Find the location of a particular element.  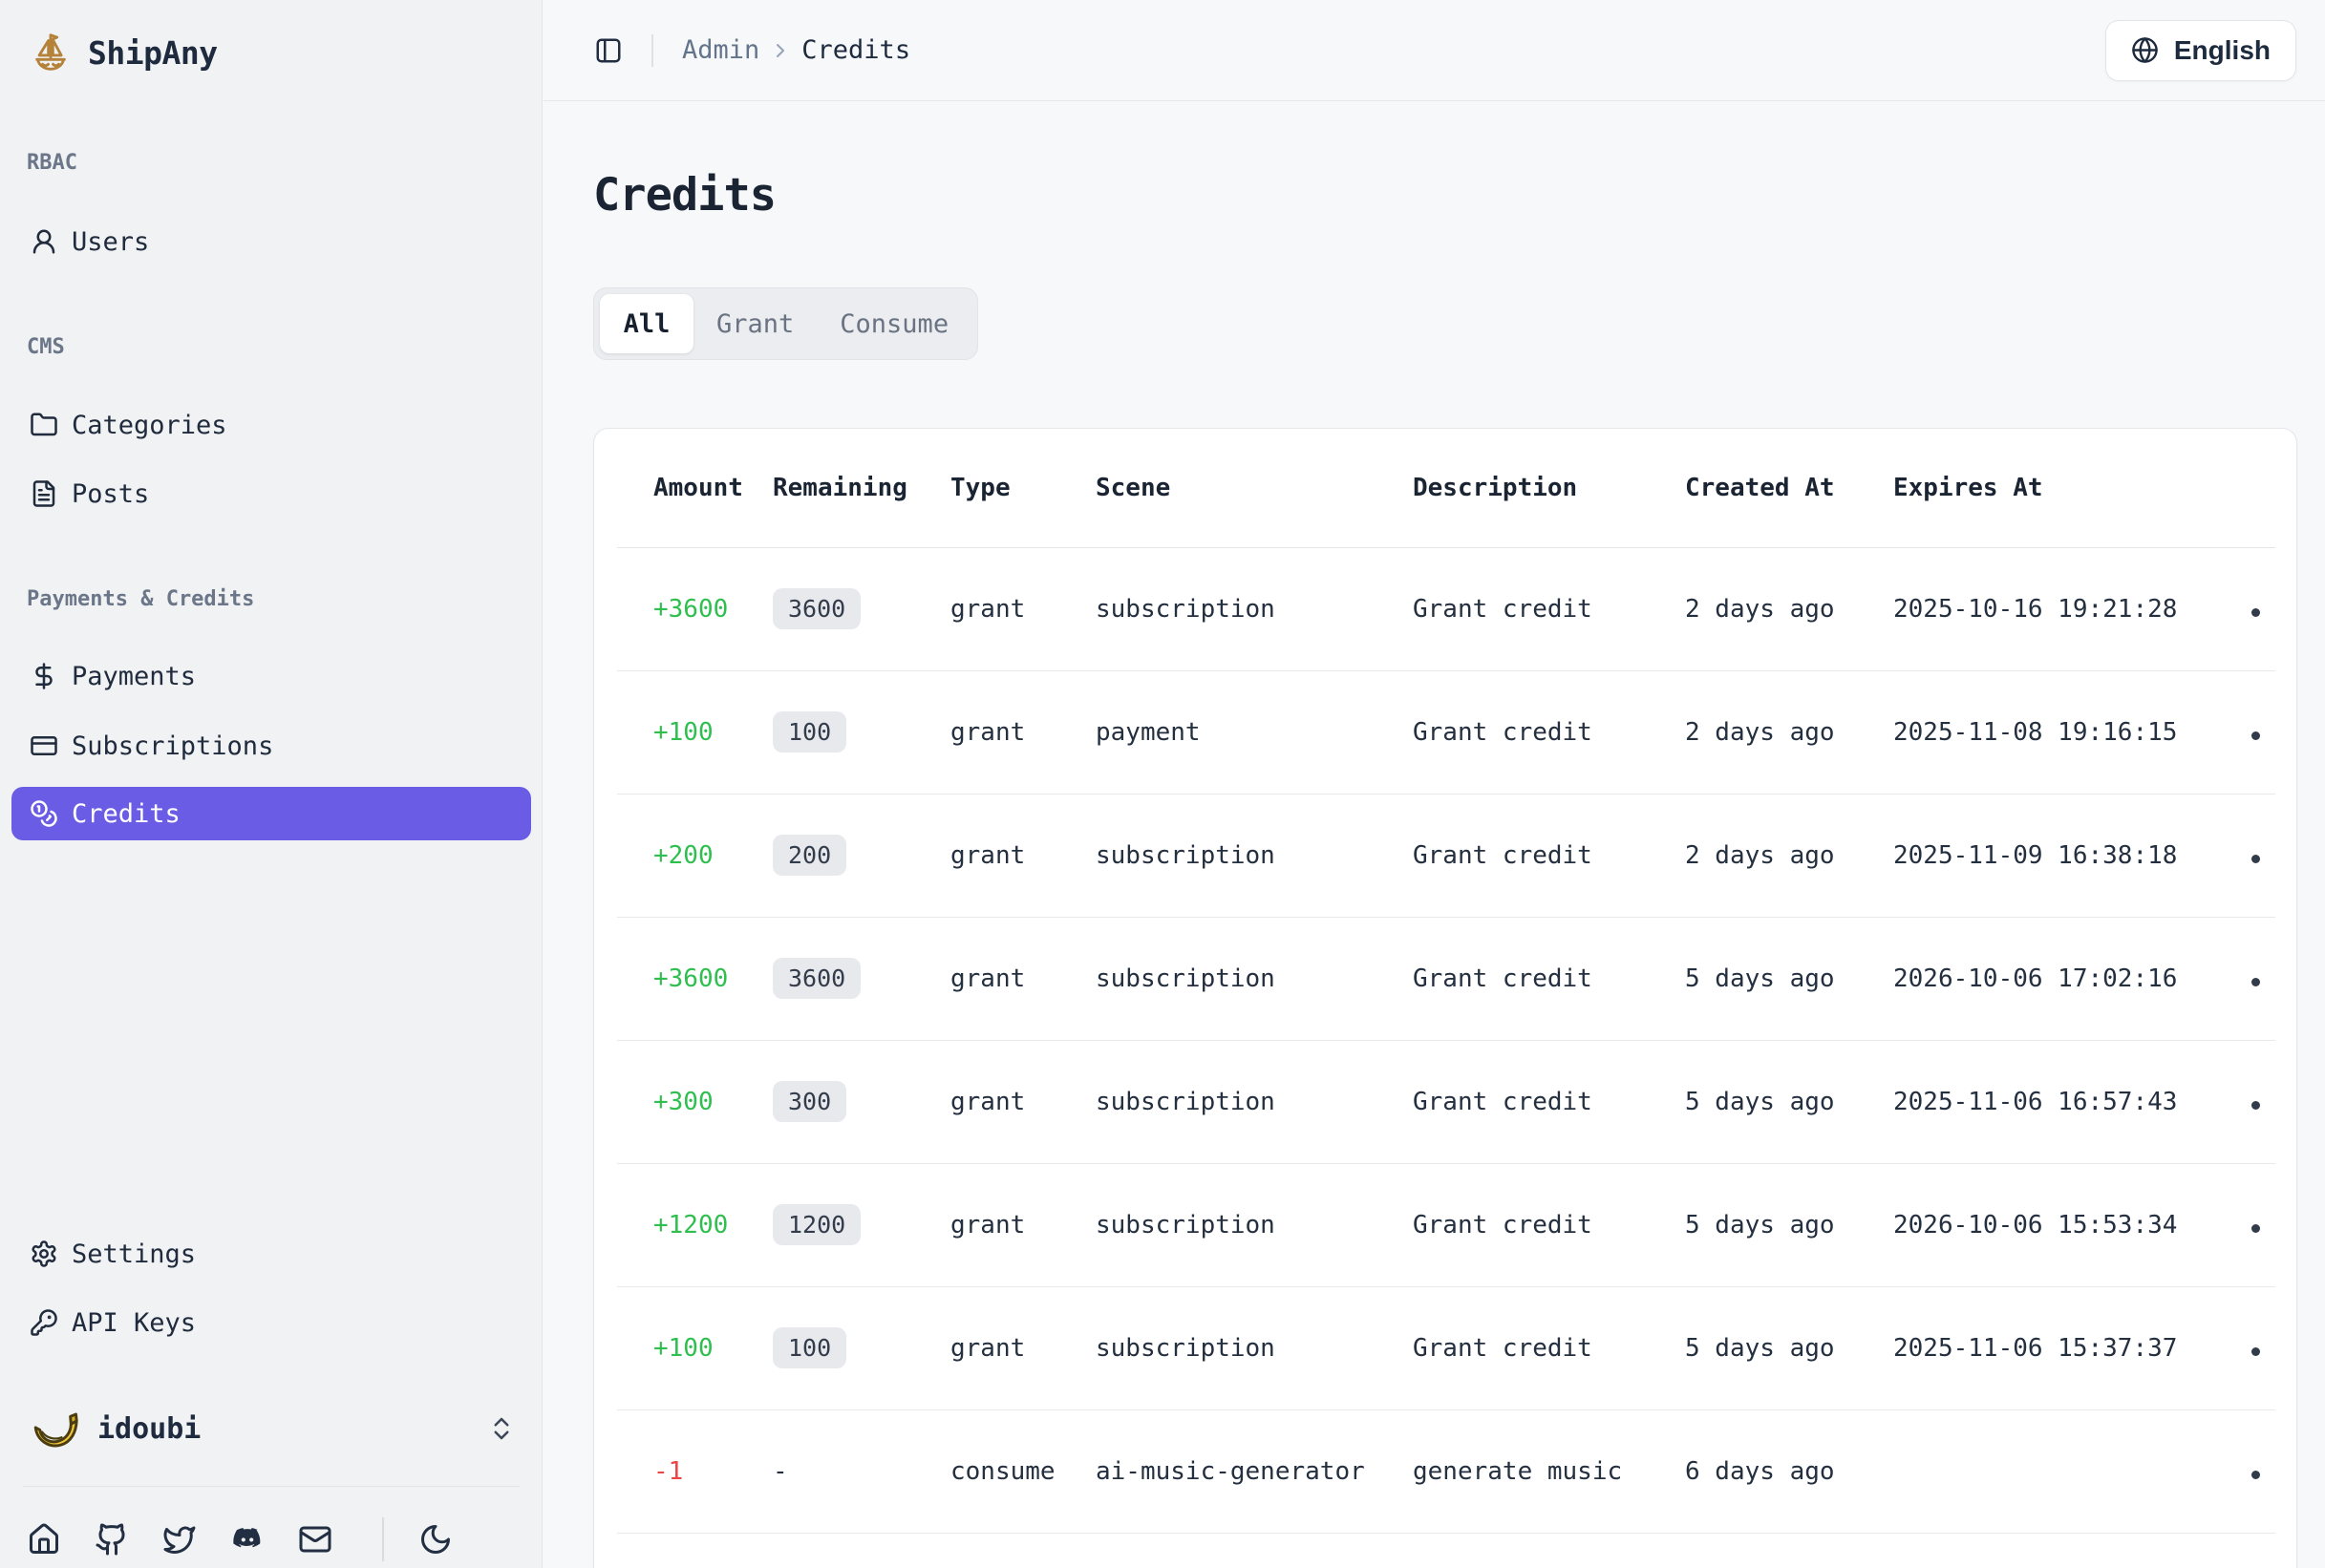

moon-icon is located at coordinates (435, 1539).